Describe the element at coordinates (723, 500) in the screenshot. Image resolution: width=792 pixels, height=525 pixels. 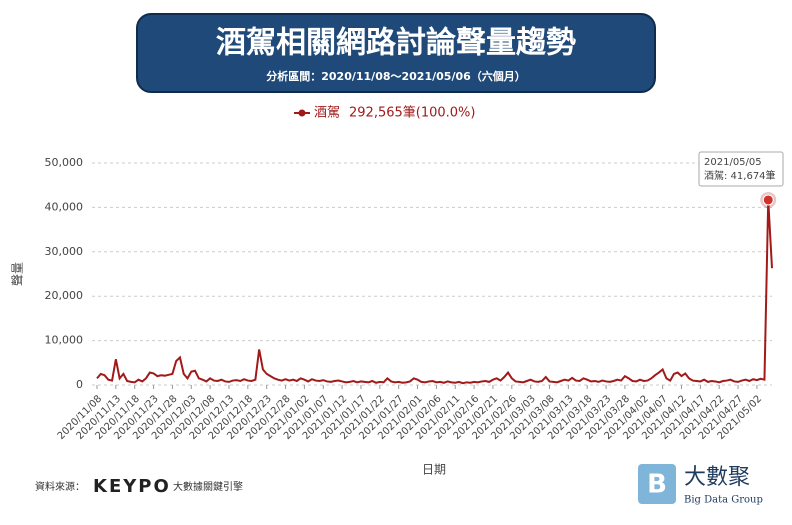
I see `company-name-en: Big Data Group` at that location.